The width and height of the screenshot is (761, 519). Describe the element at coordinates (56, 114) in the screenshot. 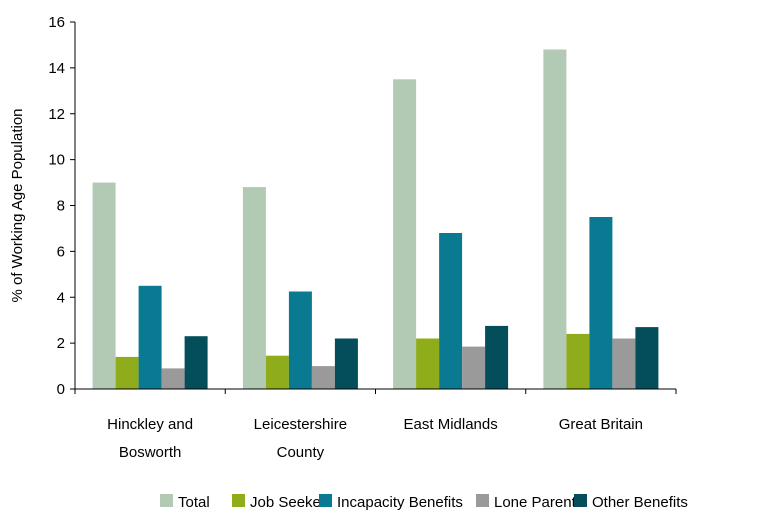

I see `y-tick-label-12: 12` at that location.